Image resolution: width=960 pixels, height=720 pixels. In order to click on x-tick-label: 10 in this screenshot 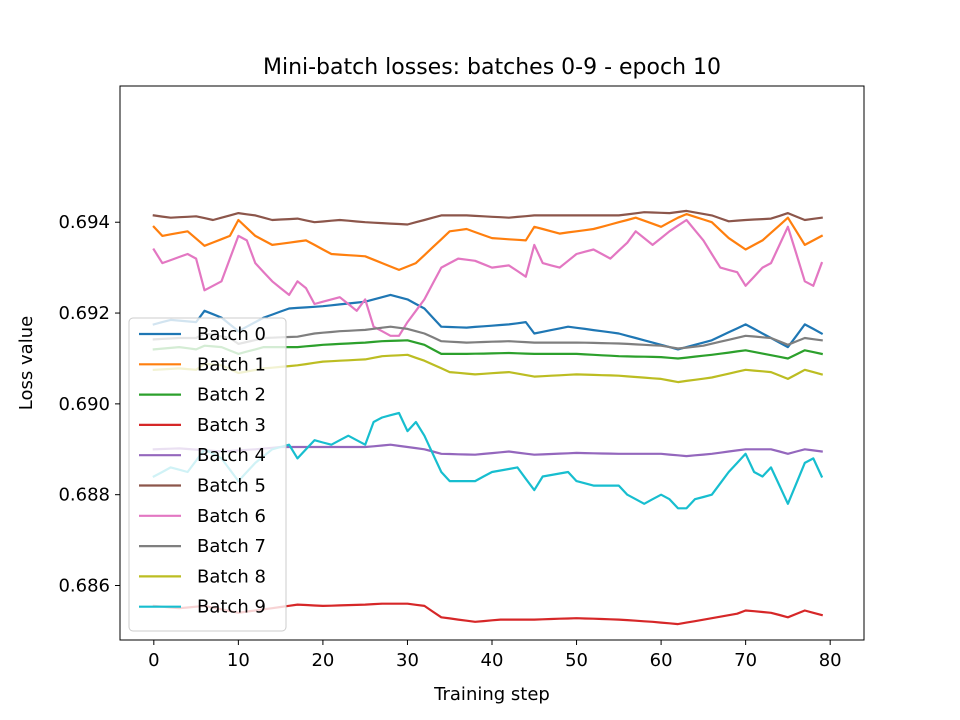, I will do `click(238, 660)`.